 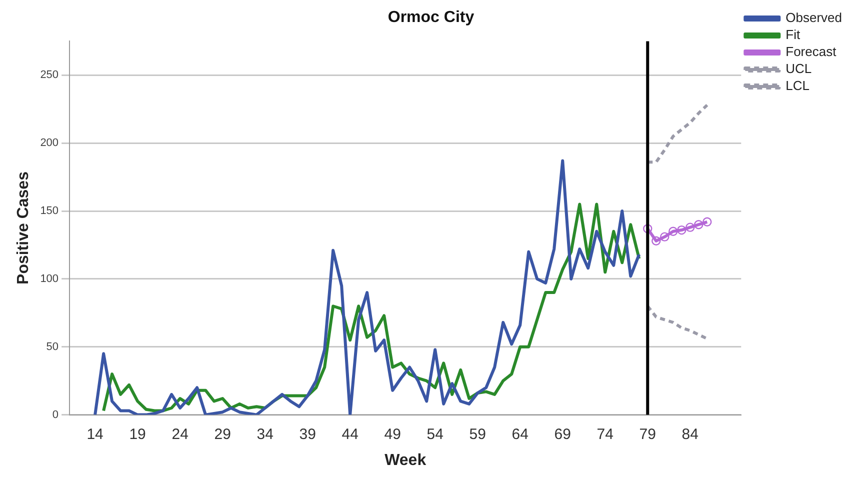 What do you see at coordinates (431, 17) in the screenshot?
I see `chart-title: Ormoc City` at bounding box center [431, 17].